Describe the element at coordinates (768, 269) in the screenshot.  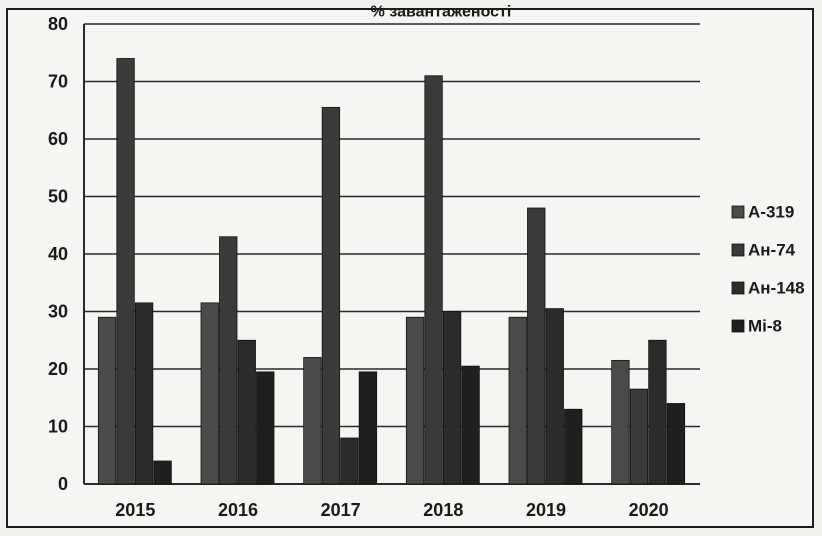
I see `legend: А-319 Ан-74 Ан-148 Мі-8` at that location.